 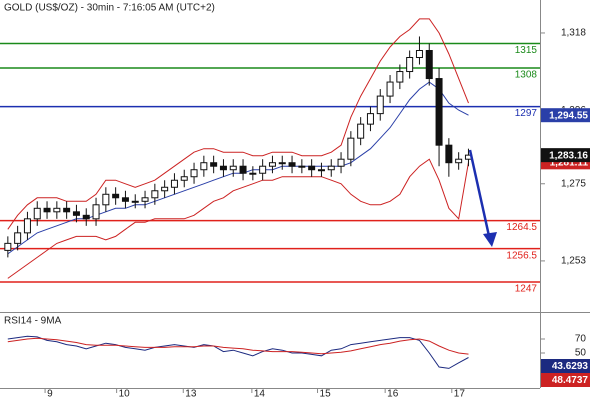 What do you see at coordinates (573, 261) in the screenshot?
I see `y-tick-label: 1,253` at bounding box center [573, 261].